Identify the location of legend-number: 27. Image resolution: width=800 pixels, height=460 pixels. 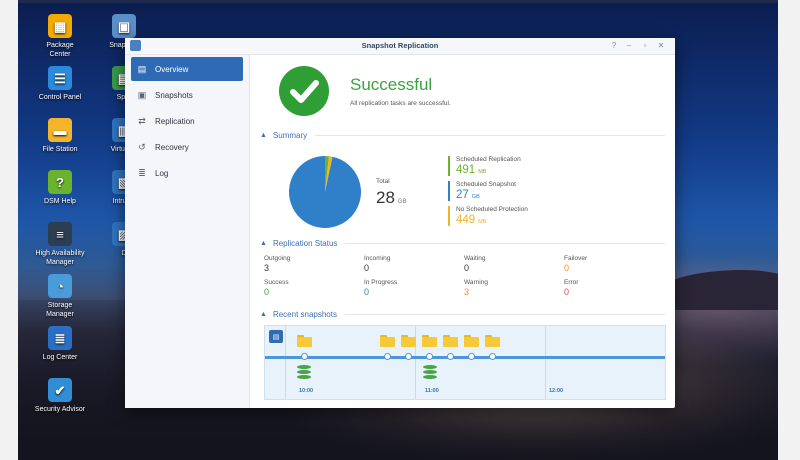
(462, 195).